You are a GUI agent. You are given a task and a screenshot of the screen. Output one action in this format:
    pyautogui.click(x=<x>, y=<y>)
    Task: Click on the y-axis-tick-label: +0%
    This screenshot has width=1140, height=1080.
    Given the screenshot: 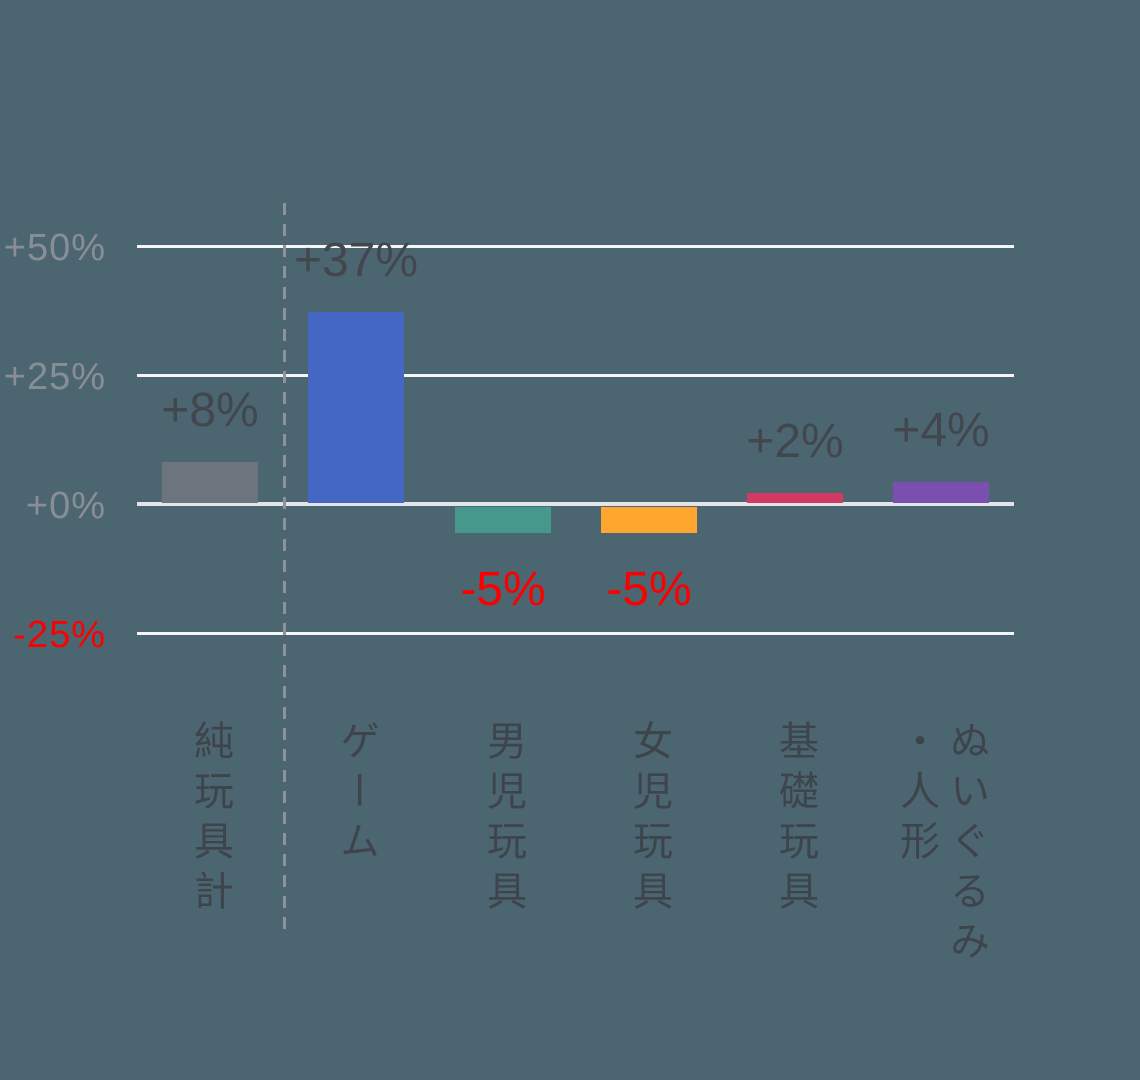 What is the action you would take?
    pyautogui.click(x=65, y=506)
    